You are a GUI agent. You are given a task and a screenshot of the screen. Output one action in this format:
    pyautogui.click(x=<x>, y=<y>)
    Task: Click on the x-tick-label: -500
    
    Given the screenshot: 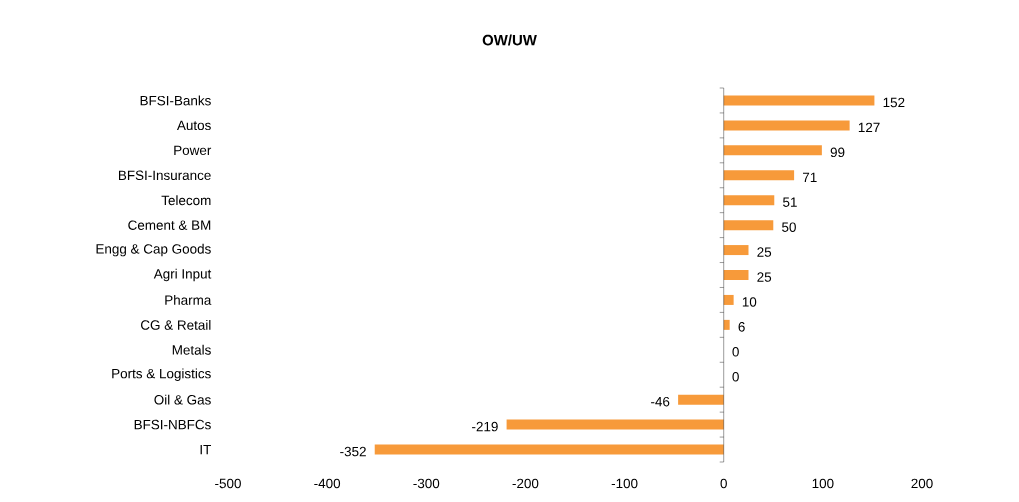 What is the action you would take?
    pyautogui.click(x=228, y=483)
    